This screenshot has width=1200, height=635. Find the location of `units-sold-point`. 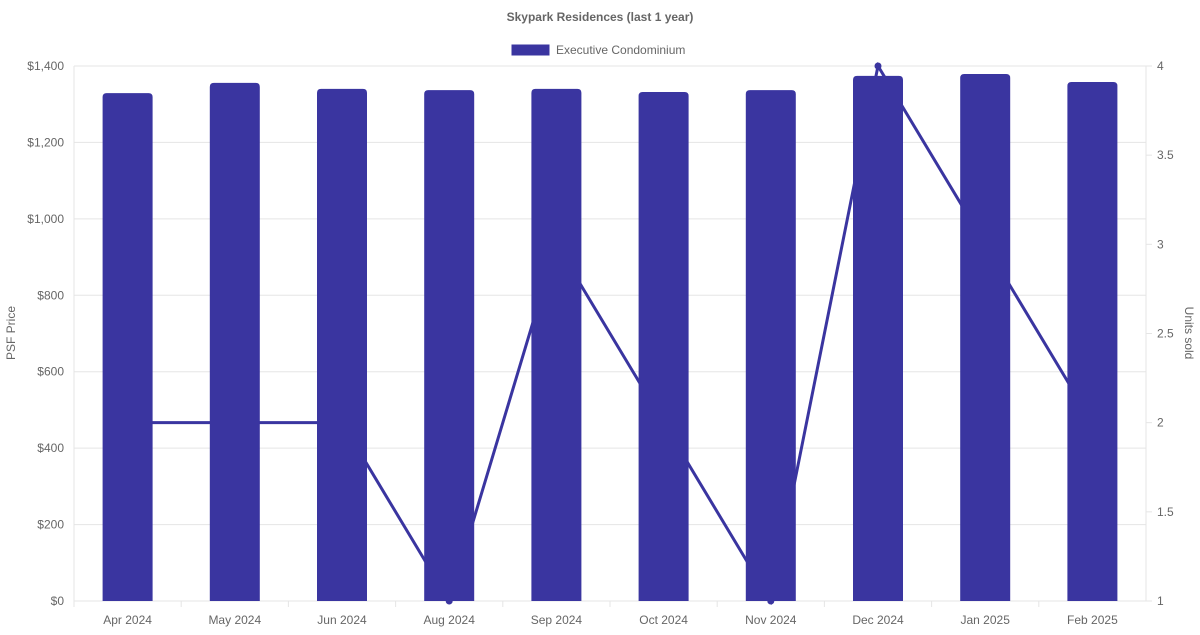

units-sold-point is located at coordinates (878, 66).